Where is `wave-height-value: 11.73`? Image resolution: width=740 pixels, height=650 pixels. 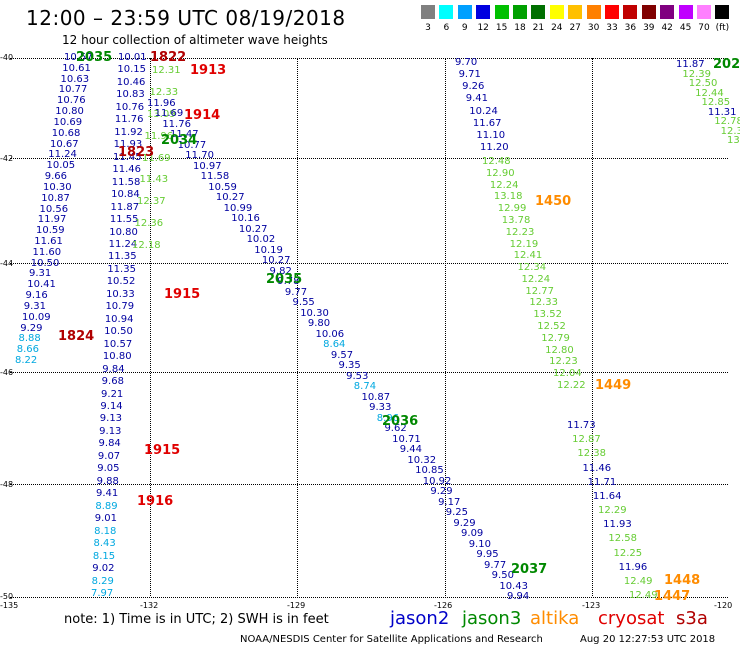 wave-height-value: 11.73 is located at coordinates (581, 425).